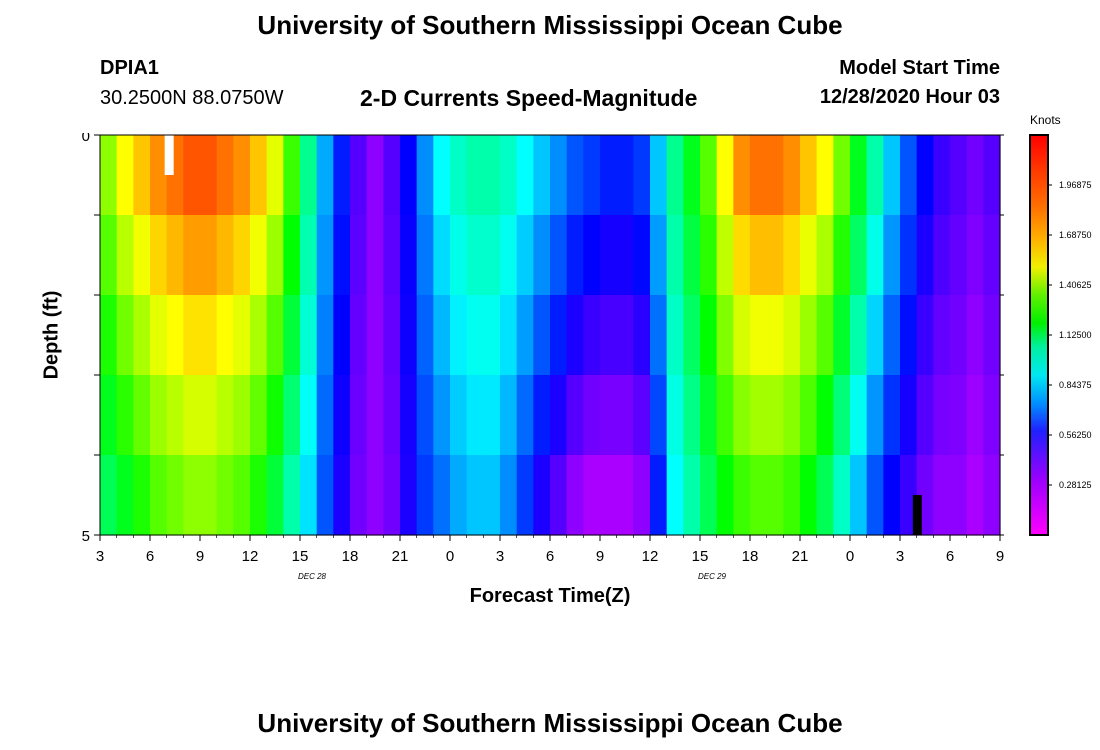 The image size is (1100, 750). I want to click on black-marker, so click(917, 515).